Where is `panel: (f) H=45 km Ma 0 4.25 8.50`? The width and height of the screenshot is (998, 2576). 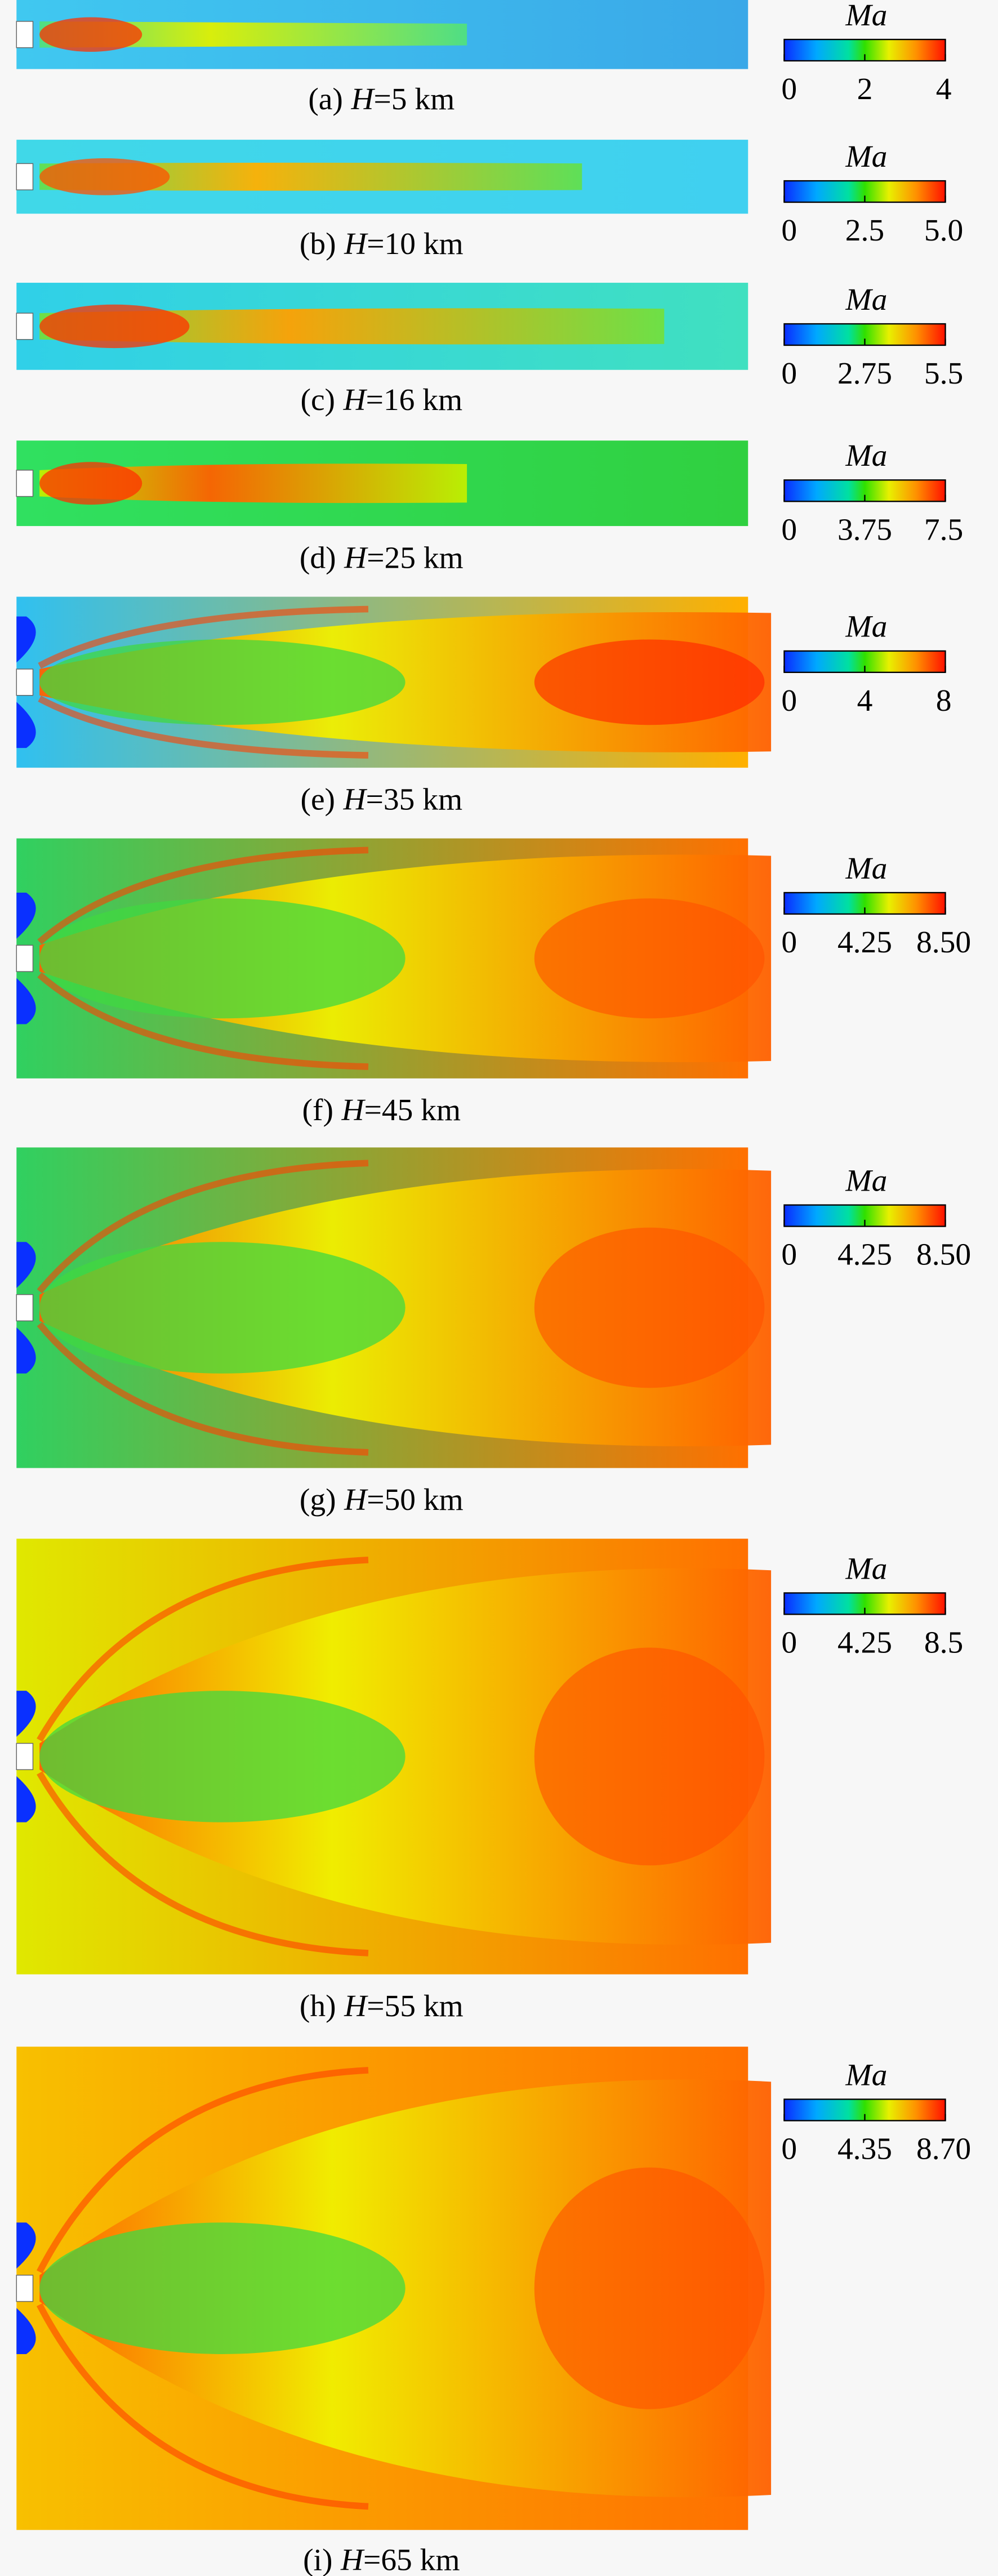 panel: (f) H=45 km Ma 0 4.25 8.50 is located at coordinates (493, 983).